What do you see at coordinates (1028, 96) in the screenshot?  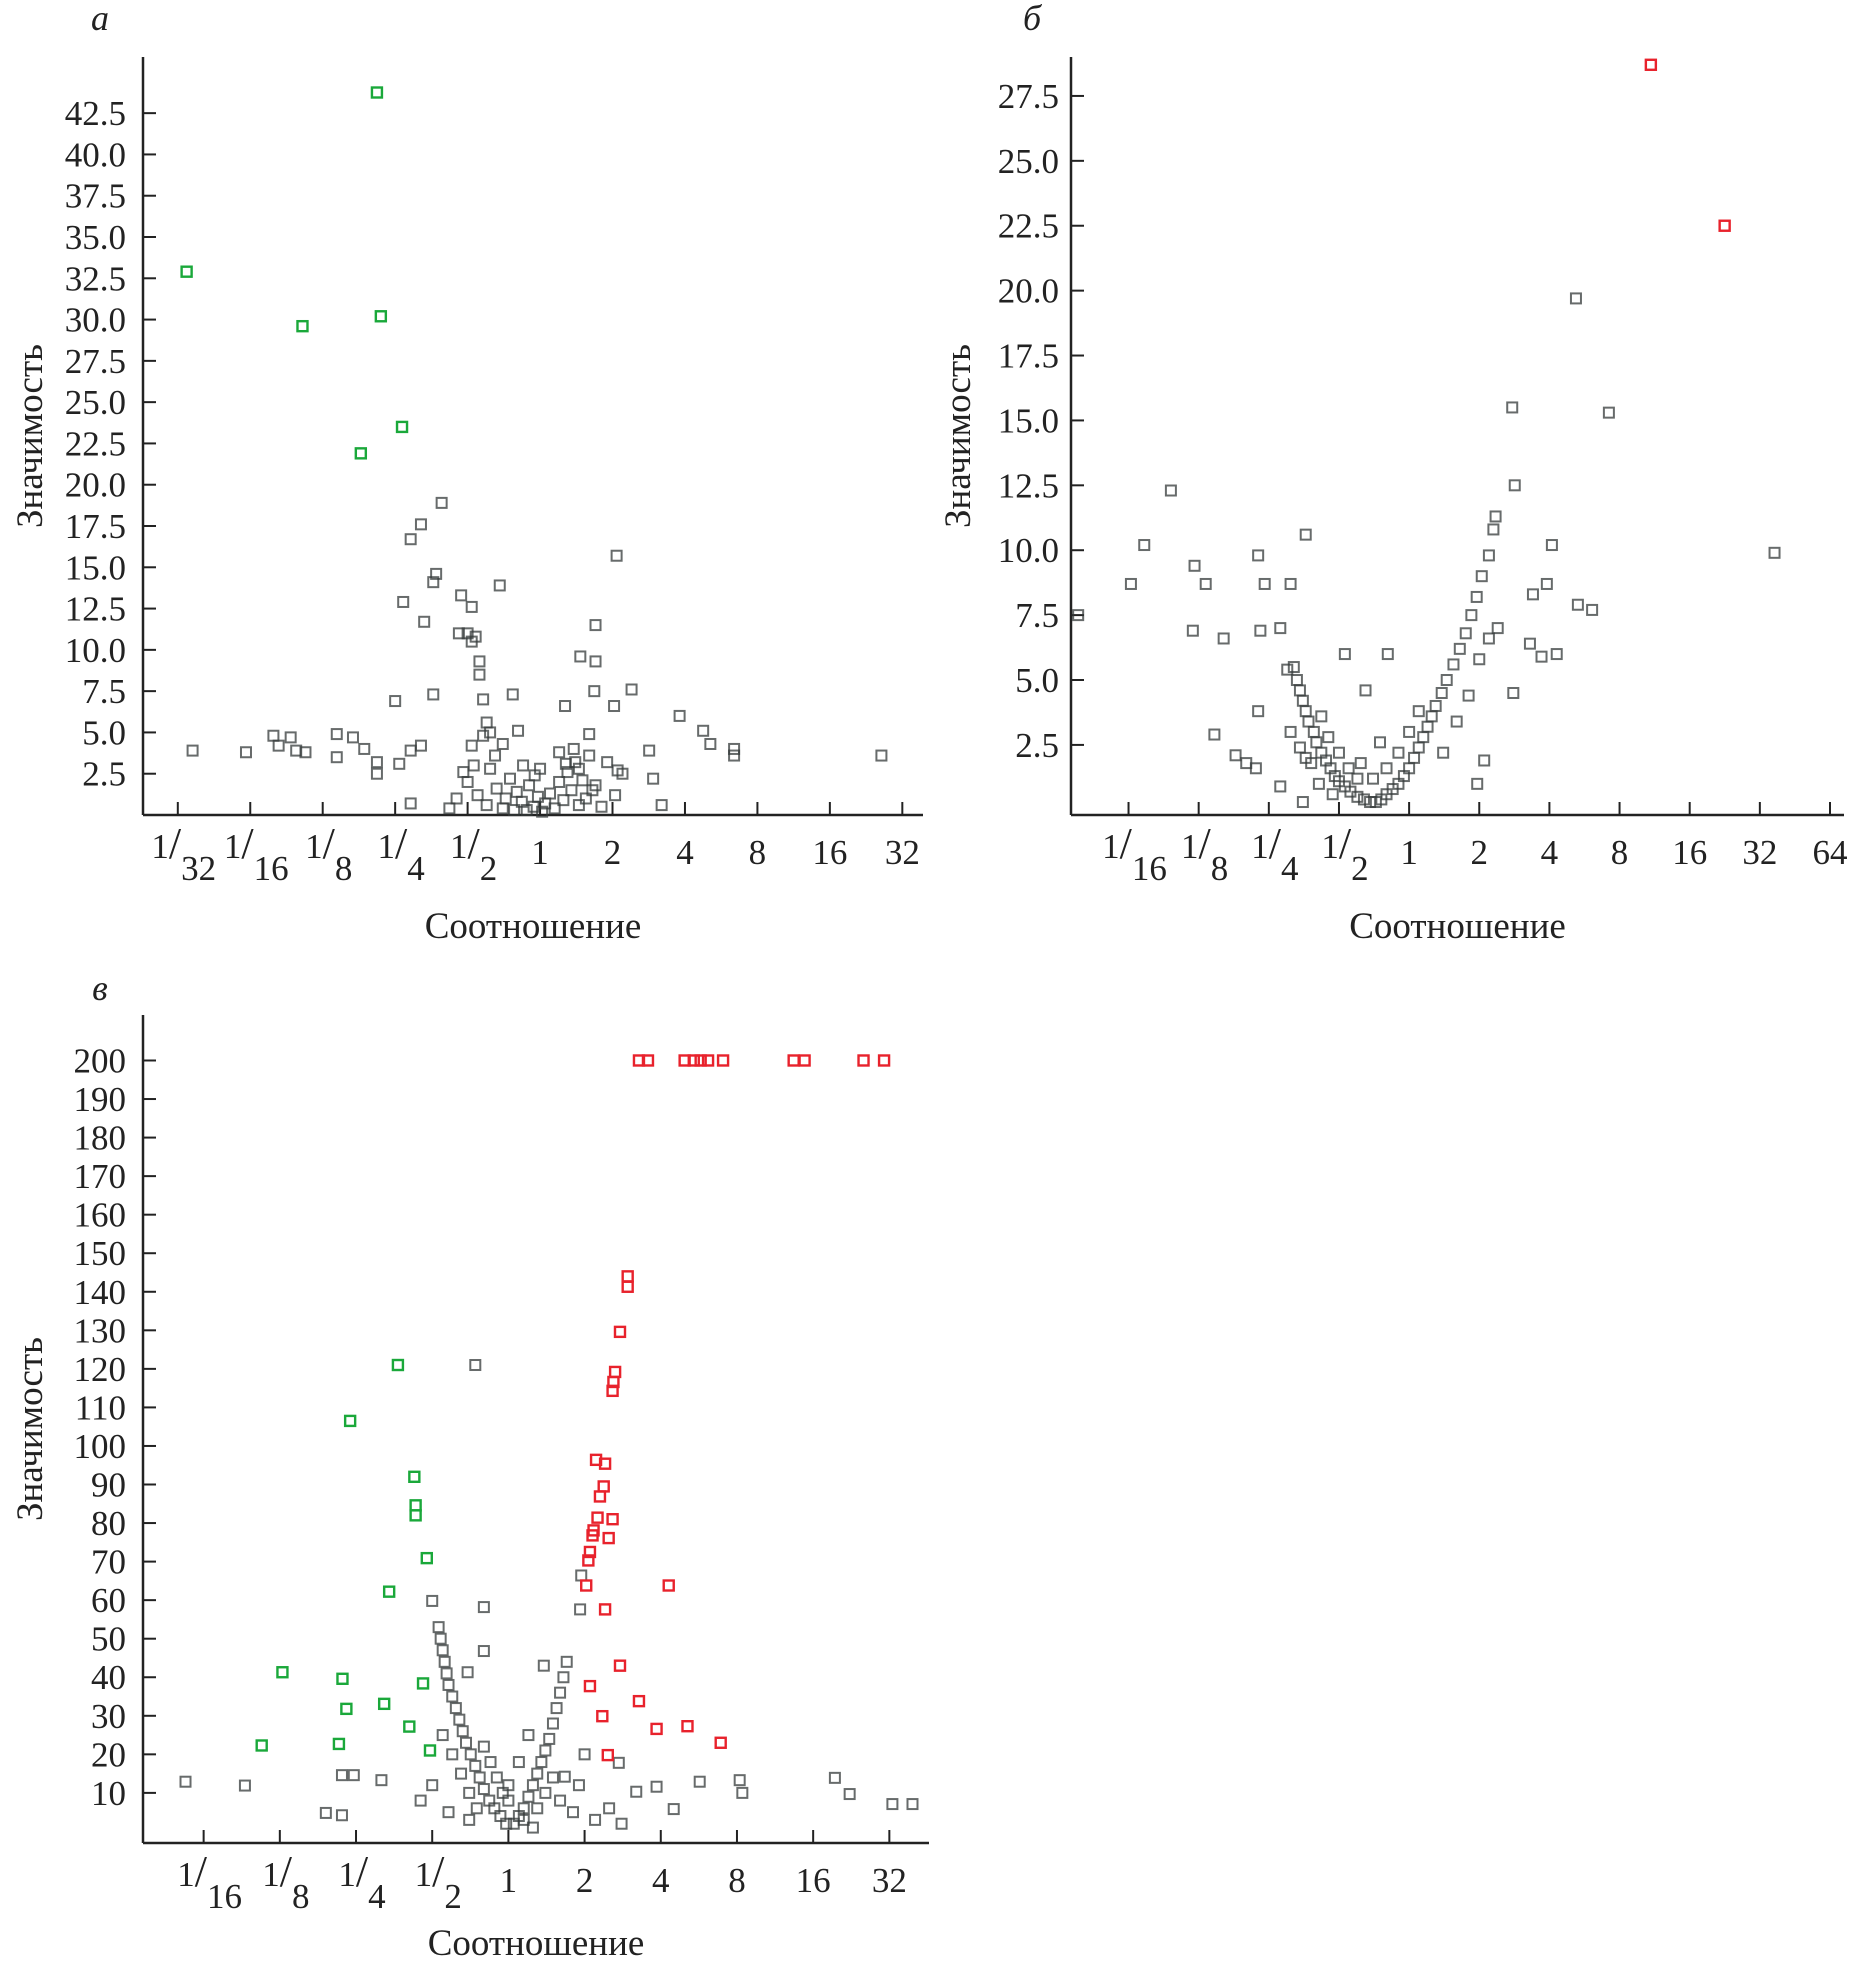 I see `y-tick-label: 27.5` at bounding box center [1028, 96].